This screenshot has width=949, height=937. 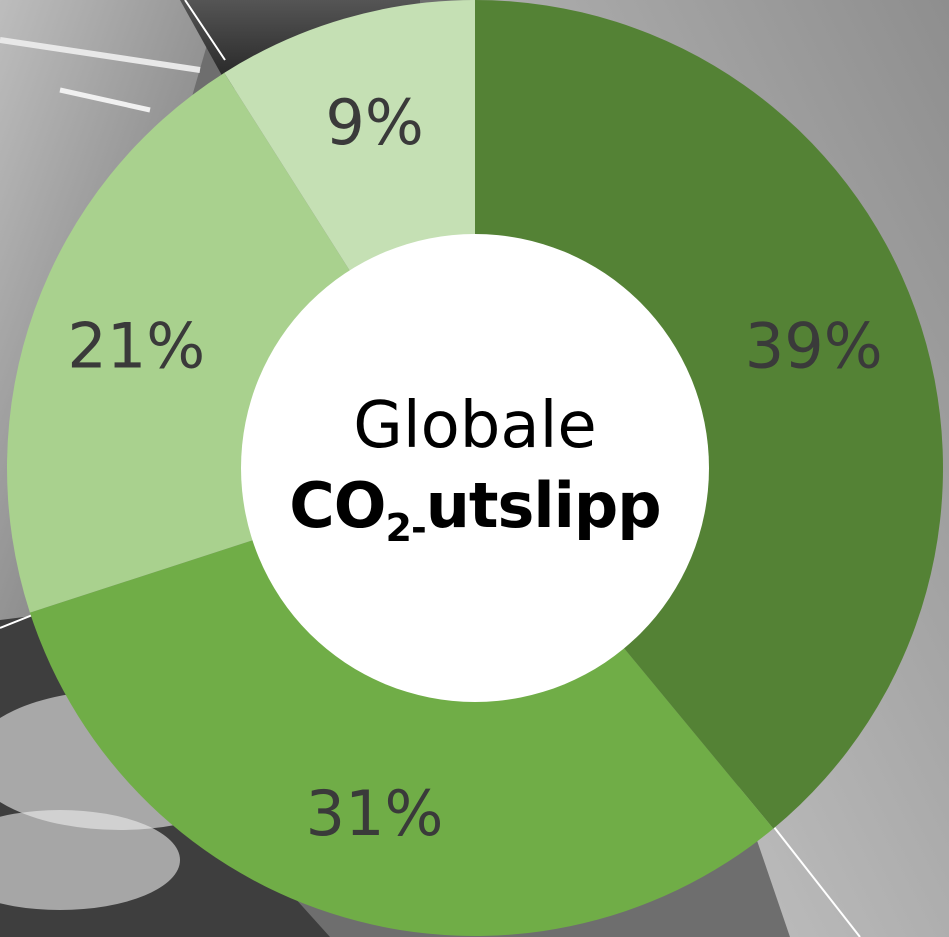 I want to click on slice-label-39pct: 39%, so click(x=814, y=346).